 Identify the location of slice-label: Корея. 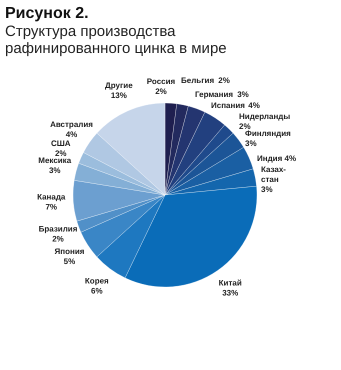
(97, 281).